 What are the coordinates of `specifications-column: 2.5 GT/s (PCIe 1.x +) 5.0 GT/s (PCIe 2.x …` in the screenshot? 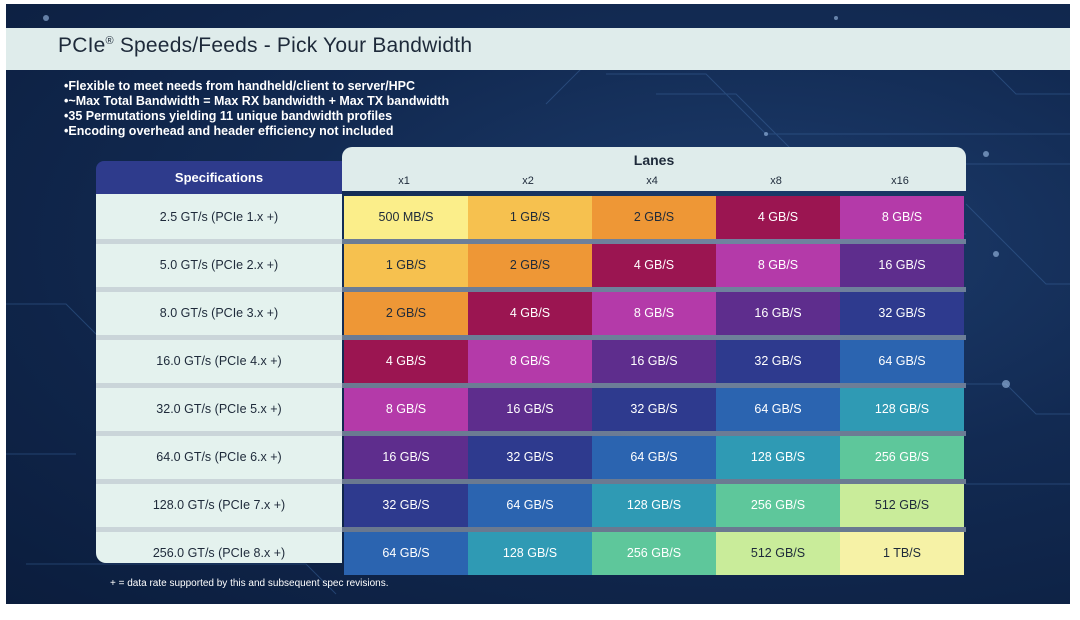 It's located at (219, 378).